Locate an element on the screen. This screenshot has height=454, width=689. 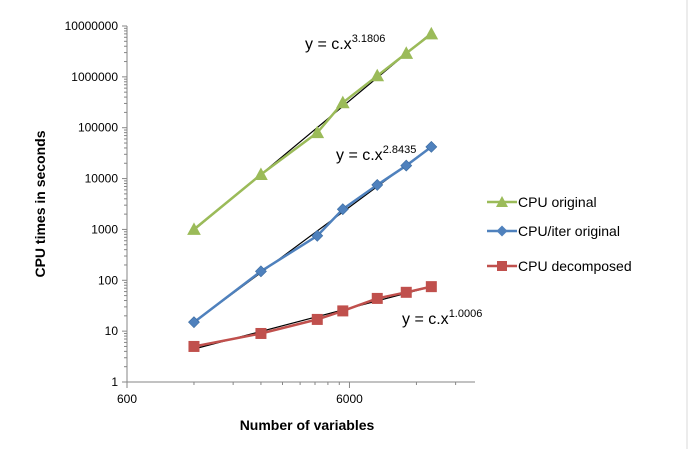
y-tick-label: 1 is located at coordinates (114, 382).